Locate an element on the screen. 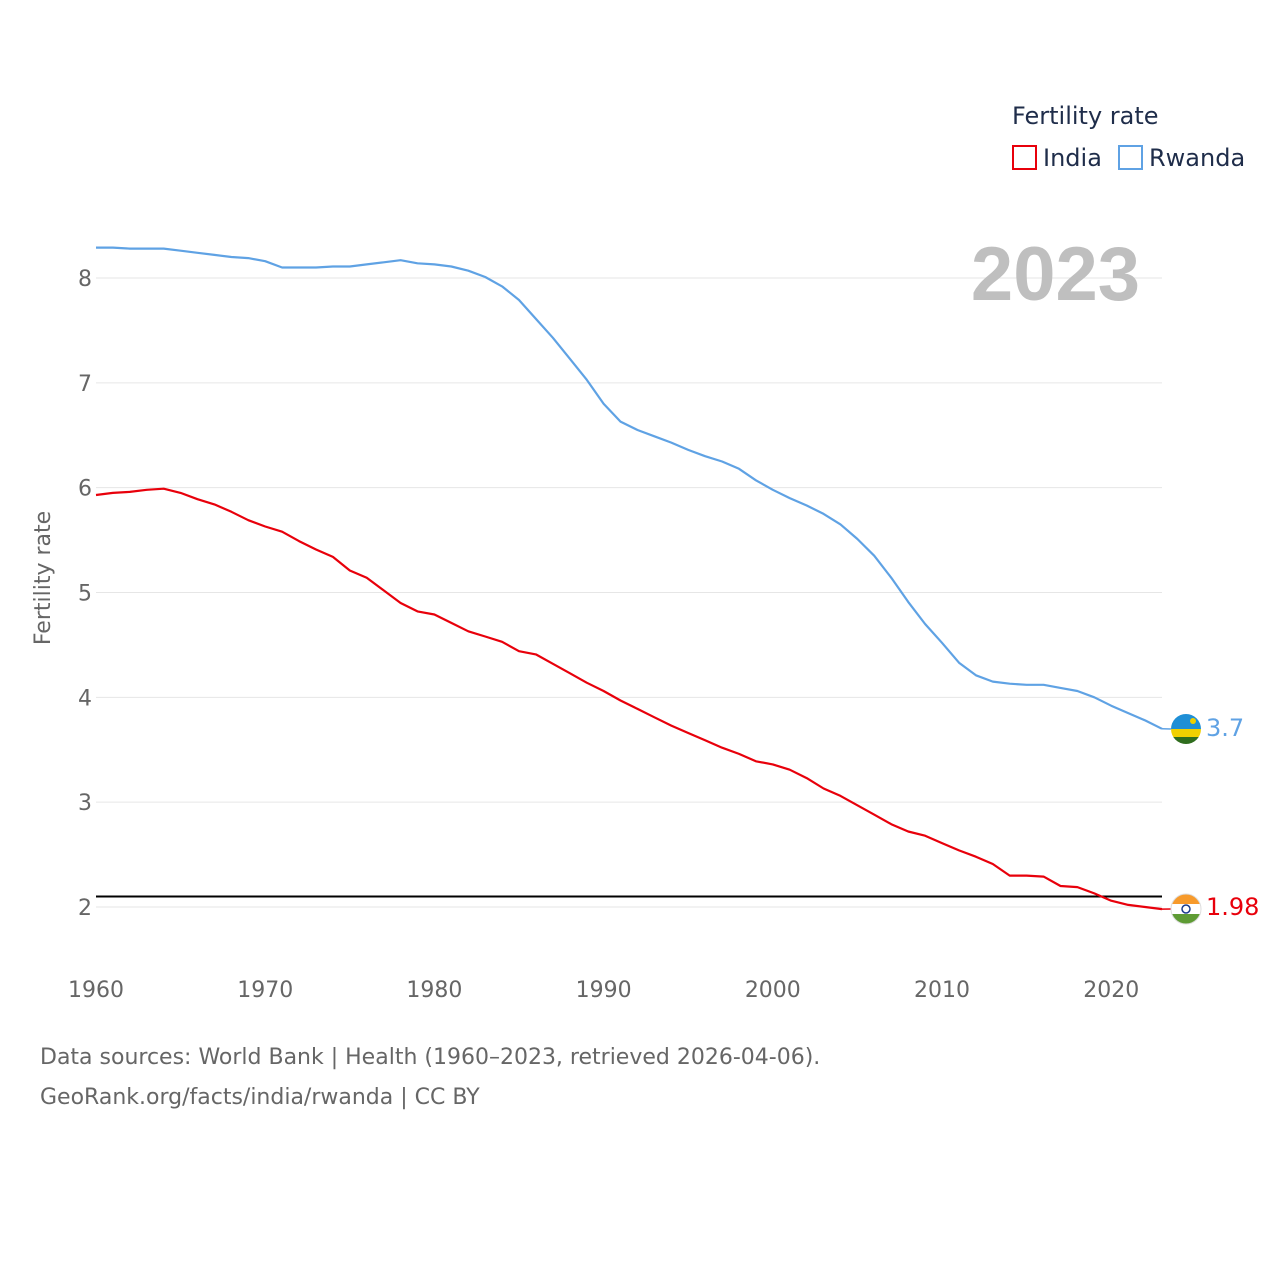 This screenshot has height=1280, width=1280. india-flag-icon is located at coordinates (1186, 909).